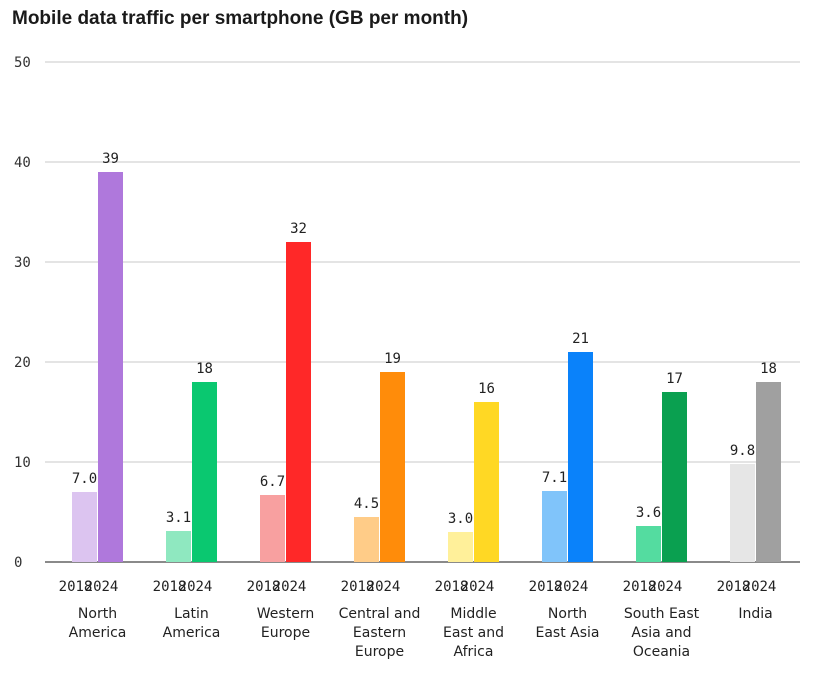 The image size is (824, 700). What do you see at coordinates (648, 544) in the screenshot?
I see `bar-6-2018` at bounding box center [648, 544].